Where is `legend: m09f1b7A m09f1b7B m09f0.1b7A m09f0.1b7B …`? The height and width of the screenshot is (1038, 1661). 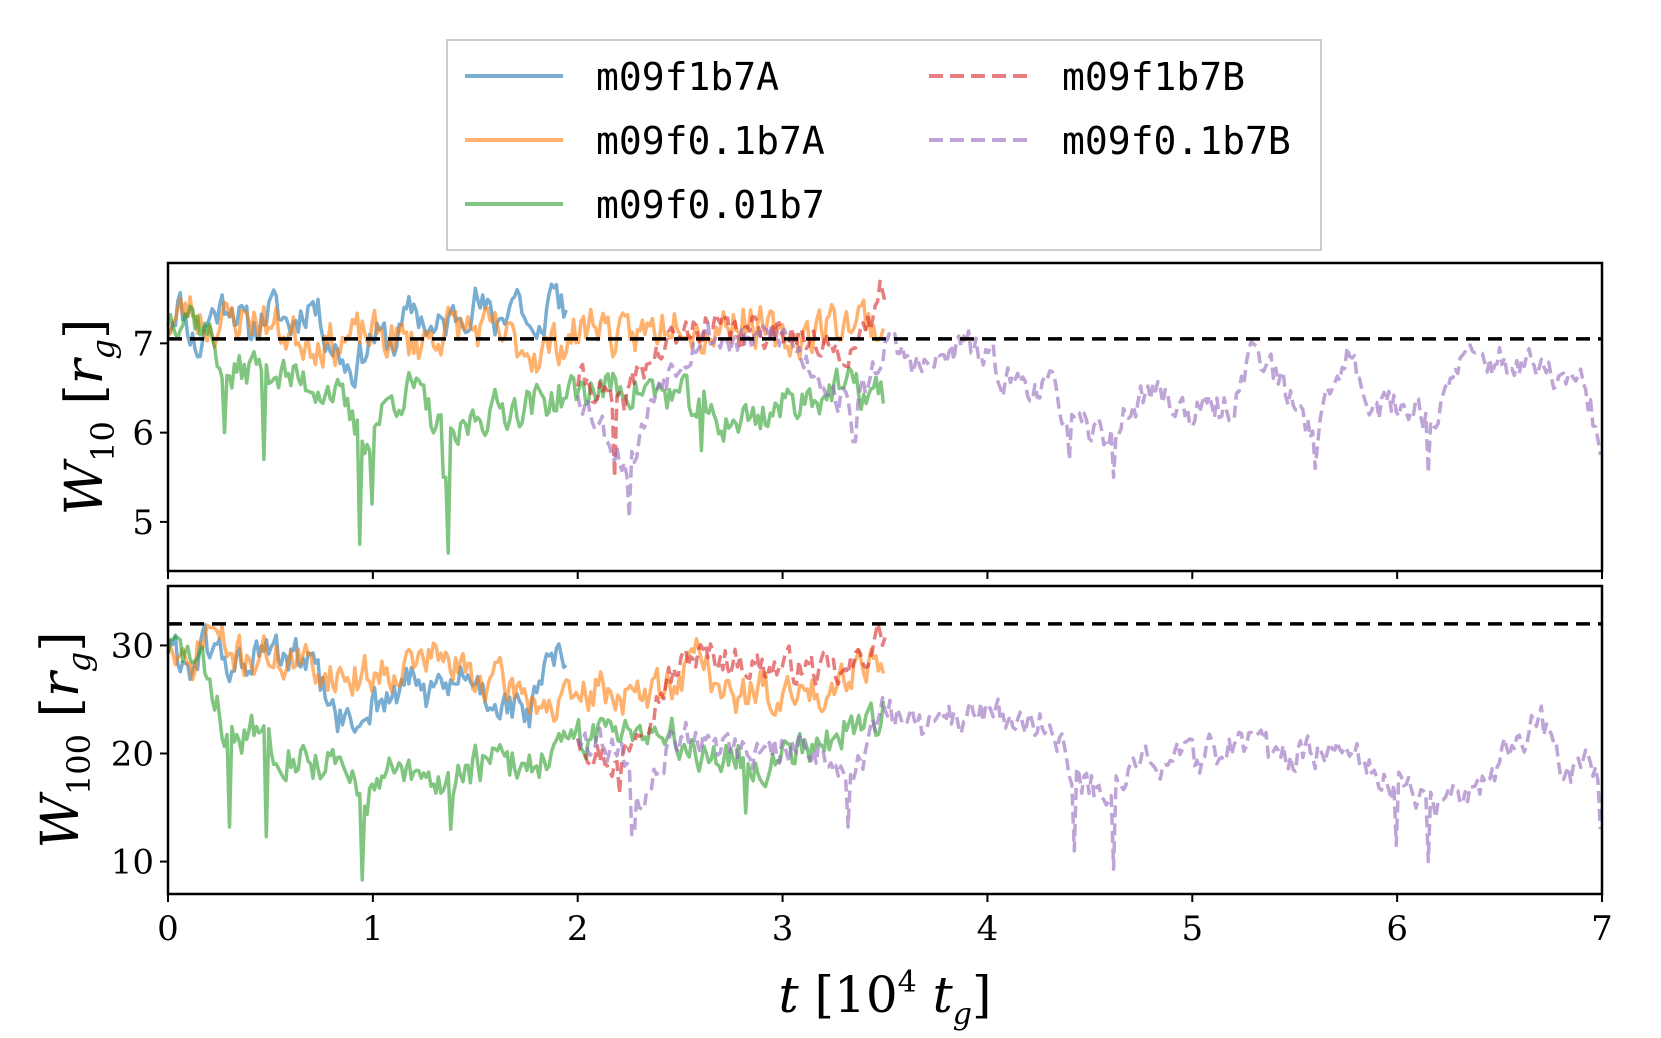
legend: m09f1b7A m09f1b7B m09f0.1b7A m09f0.1b7B … is located at coordinates (884, 145).